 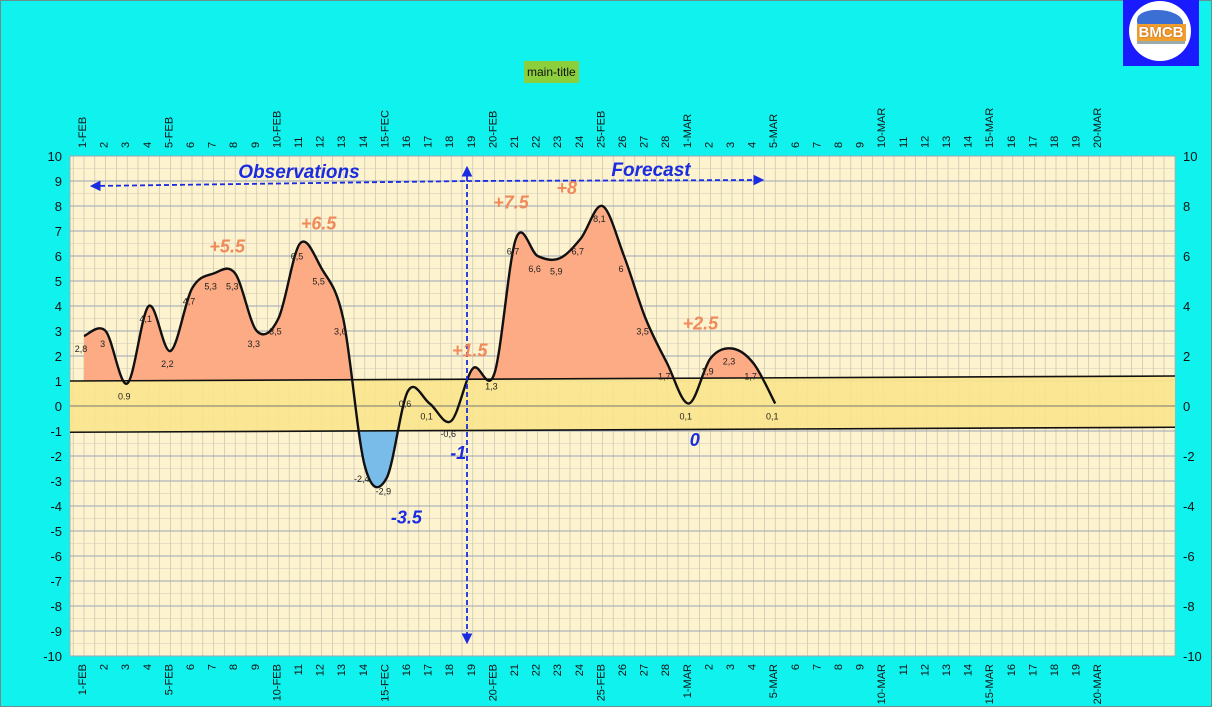 I want to click on y-tick-label: 6, so click(x=58, y=256).